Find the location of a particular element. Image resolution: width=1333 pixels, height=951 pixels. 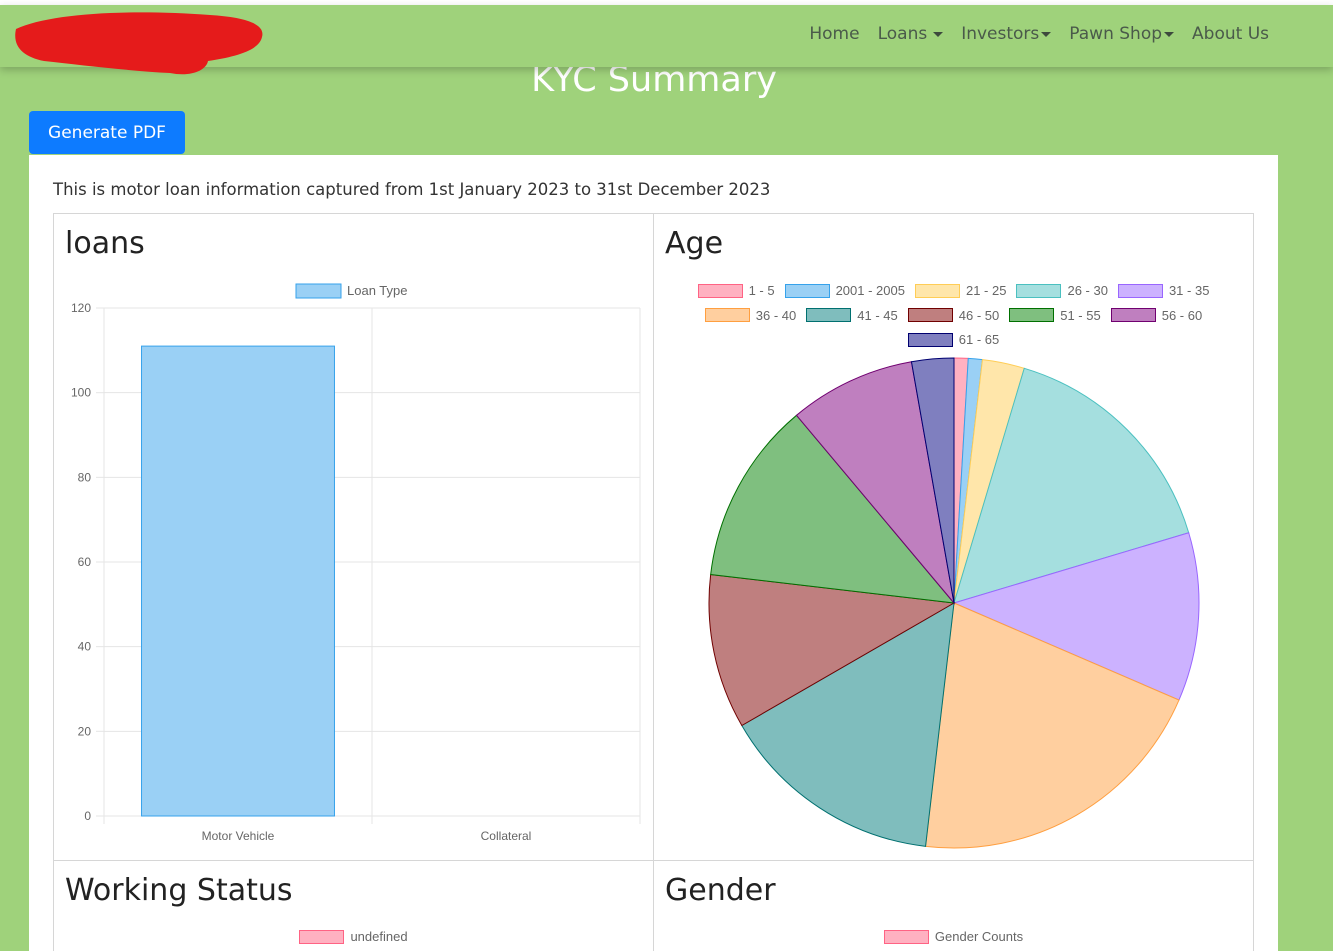

nav-label: Home is located at coordinates (834, 34).